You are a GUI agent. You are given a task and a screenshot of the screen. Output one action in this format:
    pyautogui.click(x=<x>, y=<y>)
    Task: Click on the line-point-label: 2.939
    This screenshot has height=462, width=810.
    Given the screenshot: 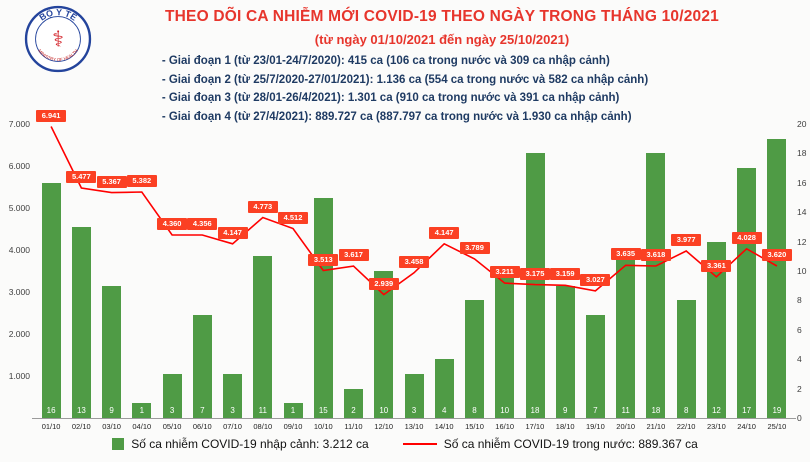 What is the action you would take?
    pyautogui.click(x=383, y=283)
    